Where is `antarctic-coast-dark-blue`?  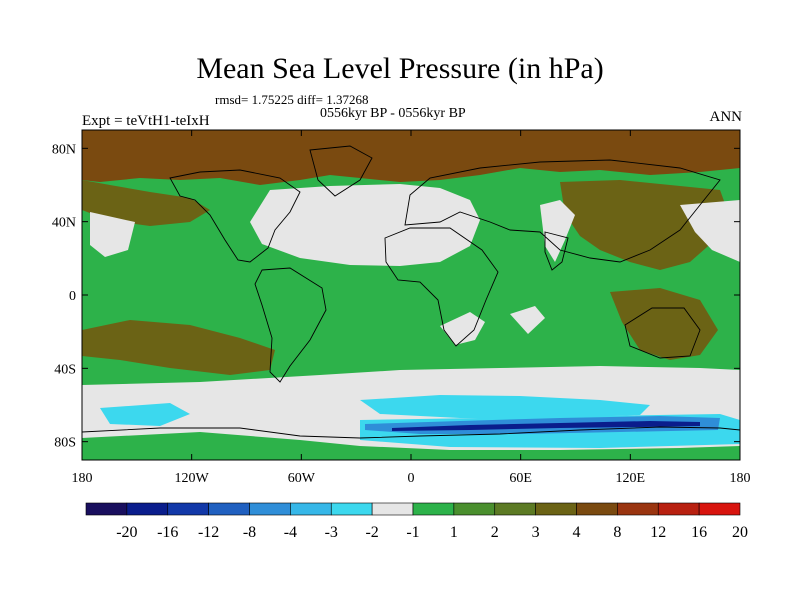 antarctic-coast-dark-blue is located at coordinates (546, 426).